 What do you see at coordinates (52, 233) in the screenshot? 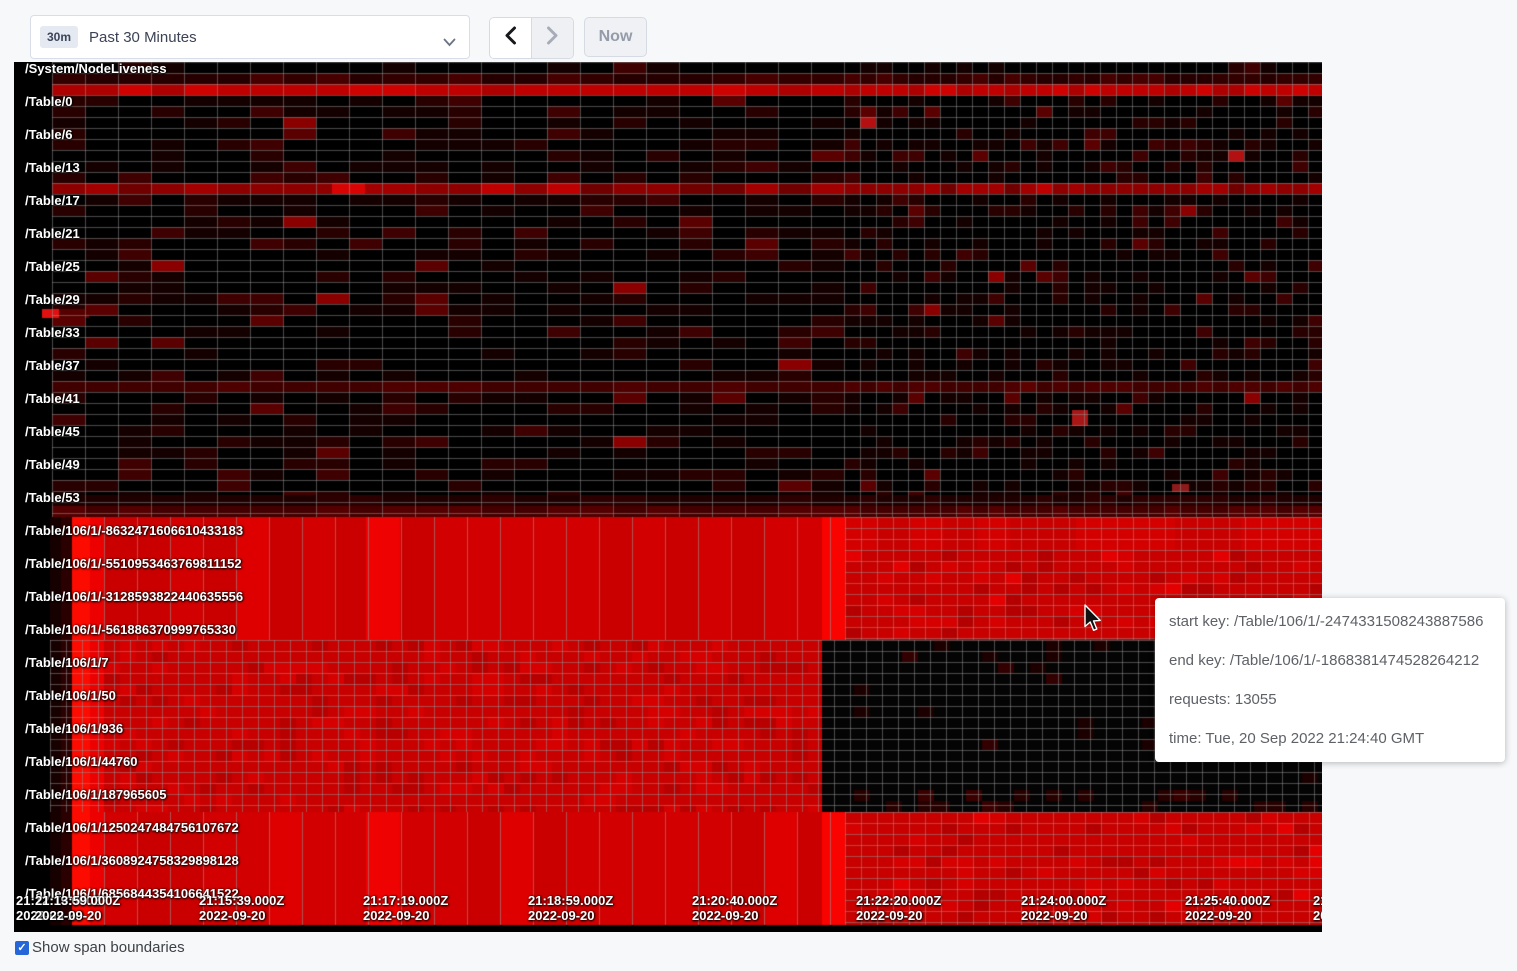
I see `row-label: /Table/21` at bounding box center [52, 233].